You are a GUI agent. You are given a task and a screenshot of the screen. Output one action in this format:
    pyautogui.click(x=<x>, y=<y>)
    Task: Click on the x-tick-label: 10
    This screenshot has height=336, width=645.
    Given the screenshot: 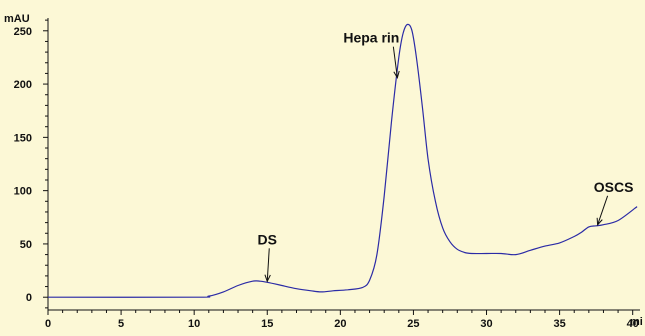 What is the action you would take?
    pyautogui.click(x=194, y=324)
    